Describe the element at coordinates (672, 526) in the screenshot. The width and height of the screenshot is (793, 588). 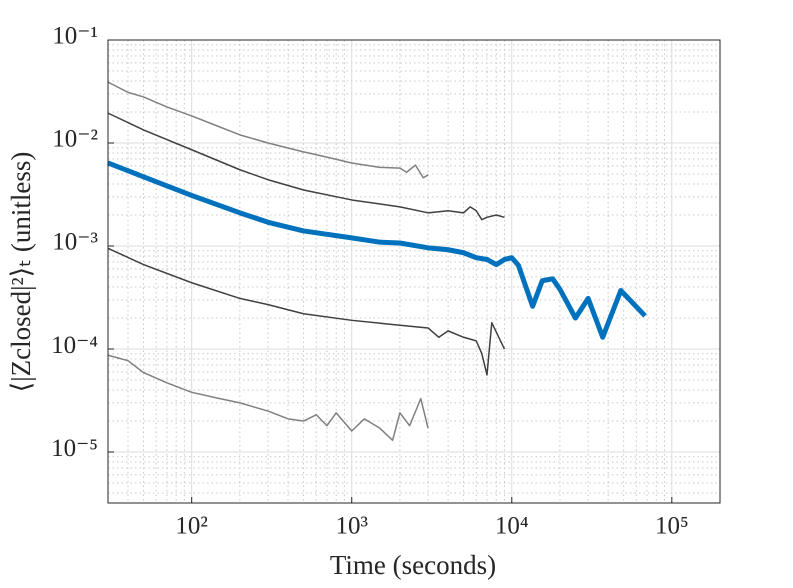
I see `x-tick-label: 10⁵` at that location.